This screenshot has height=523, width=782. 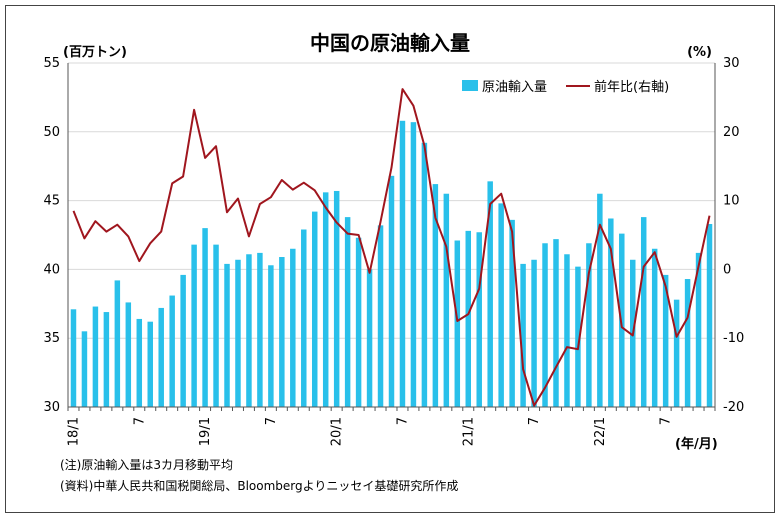 I want to click on x-tick-label: 20/1, so click(x=337, y=431).